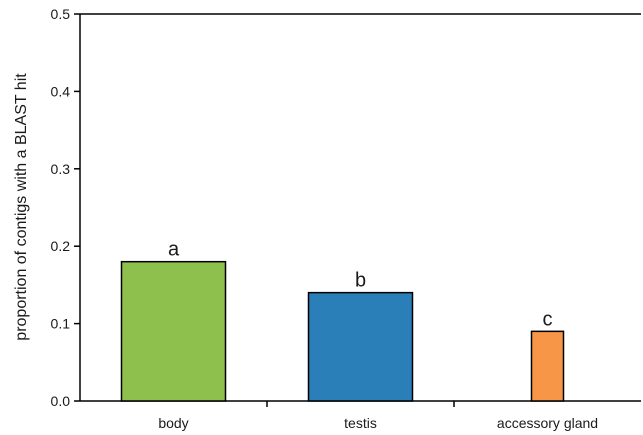 This screenshot has width=643, height=435. I want to click on y-tick-label: 0.3, so click(61, 169).